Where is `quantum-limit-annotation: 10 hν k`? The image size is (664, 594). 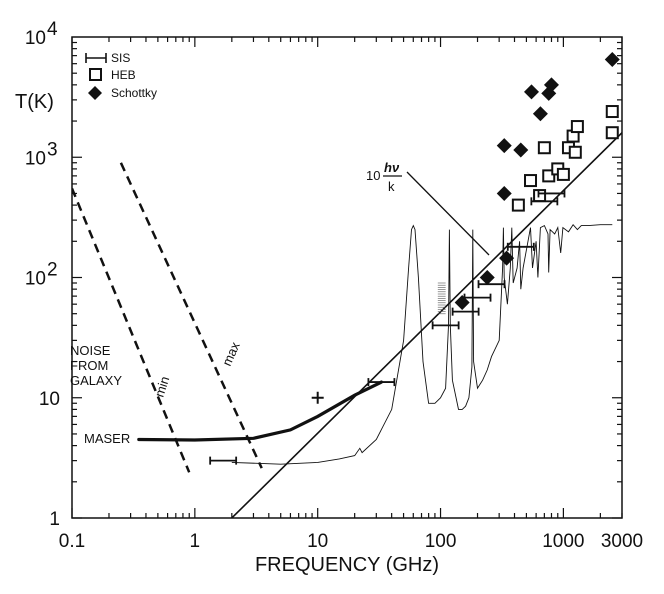 quantum-limit-annotation: 10 hν k is located at coordinates (428, 208).